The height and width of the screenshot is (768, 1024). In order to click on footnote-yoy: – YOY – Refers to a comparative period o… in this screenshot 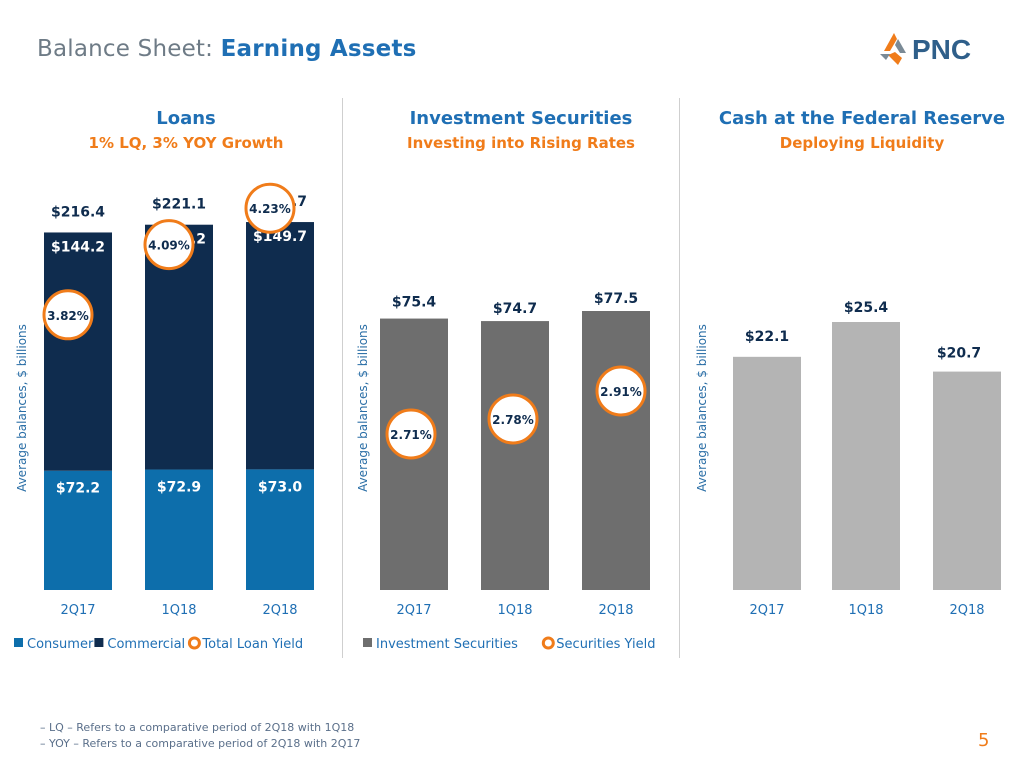, I will do `click(200, 743)`.